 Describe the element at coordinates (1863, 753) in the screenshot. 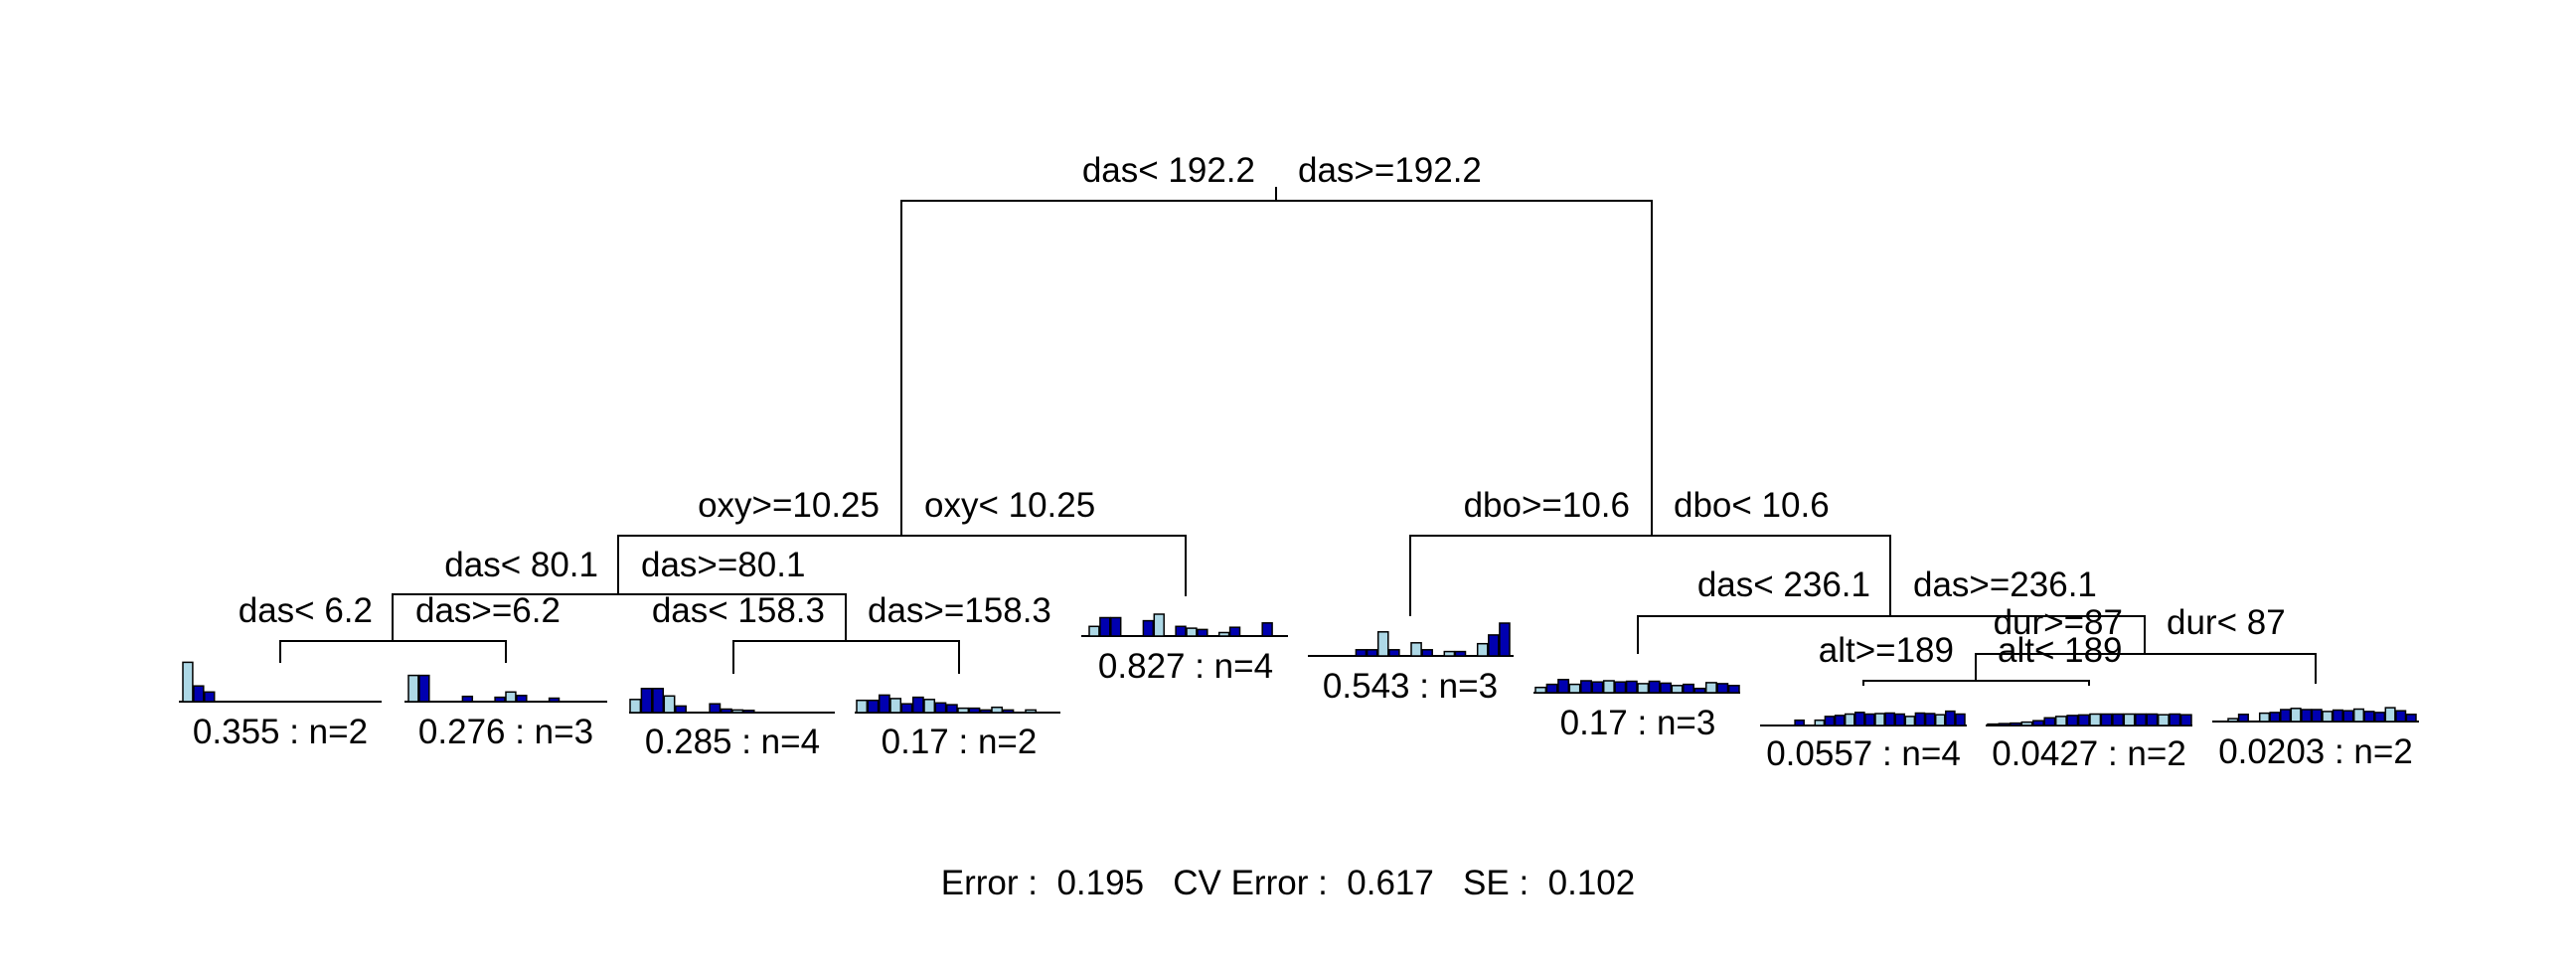

I see `leaf-label: 0.0557 : n=4` at that location.